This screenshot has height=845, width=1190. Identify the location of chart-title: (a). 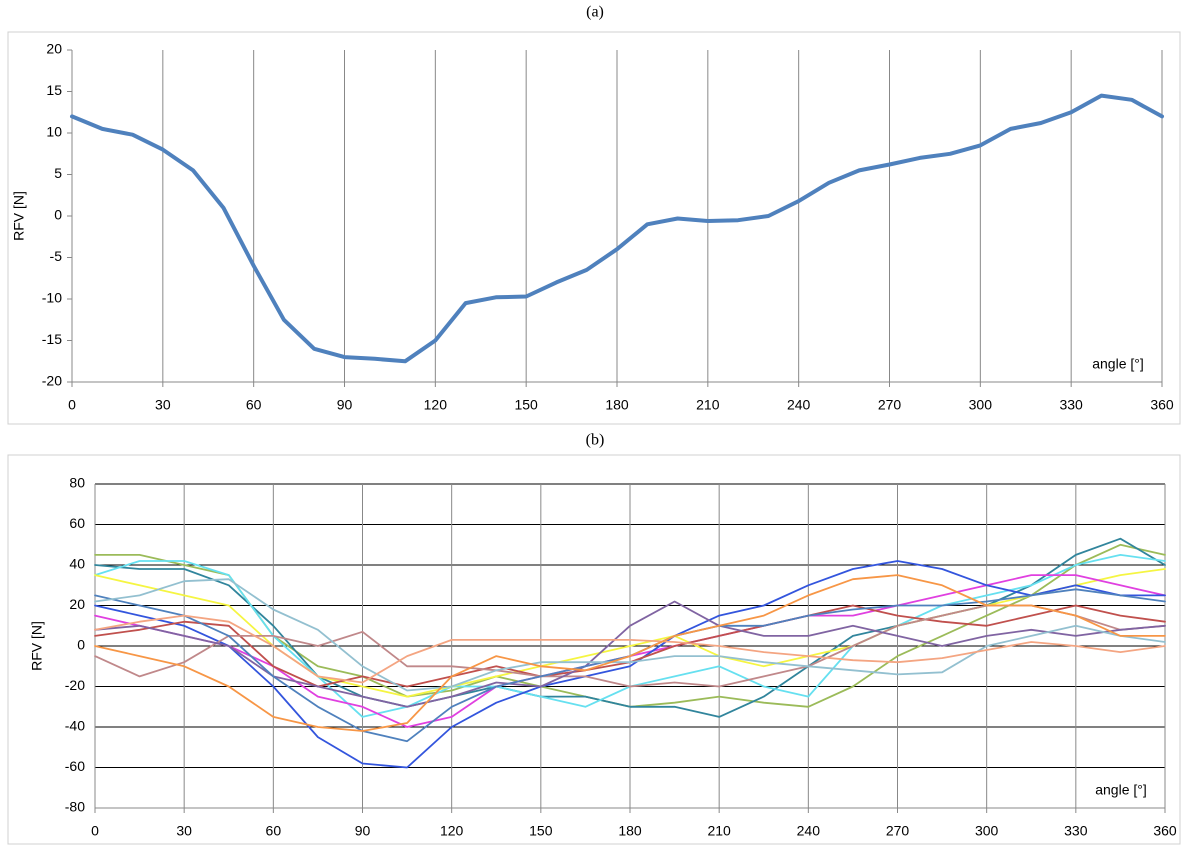
(595, 12).